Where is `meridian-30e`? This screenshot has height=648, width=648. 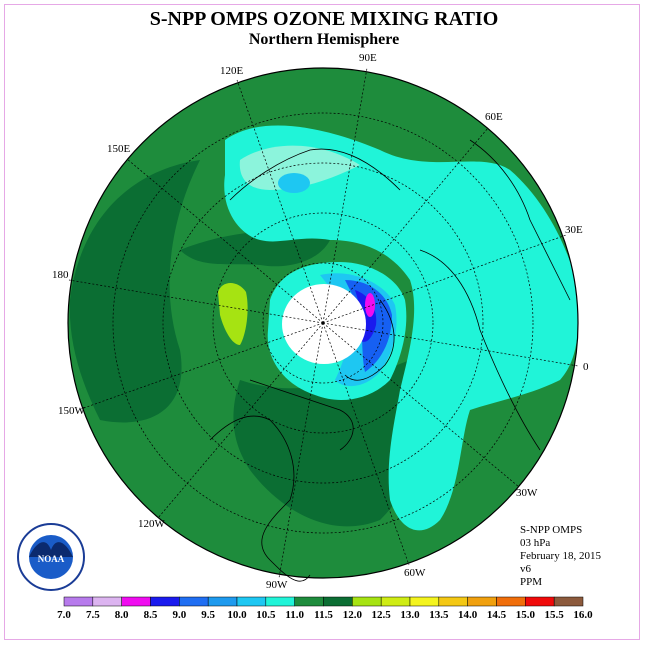 meridian-30e is located at coordinates (444, 279).